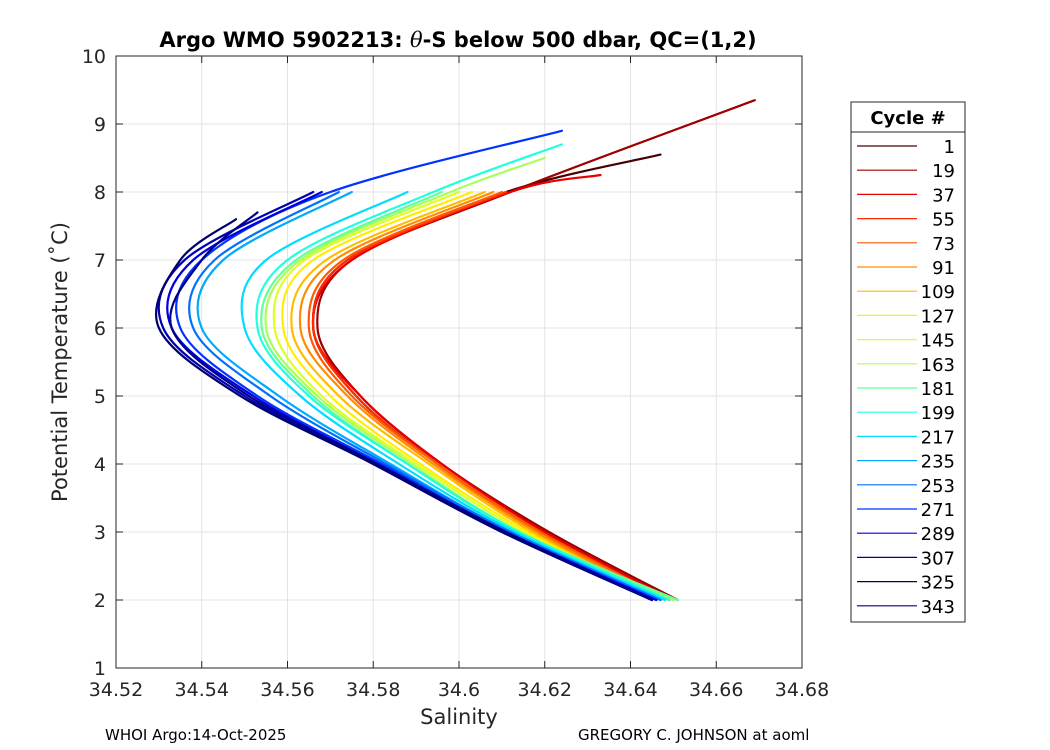 This screenshot has height=750, width=1050. I want to click on y-axis-label: Potential Temperature (˚C), so click(60, 362).